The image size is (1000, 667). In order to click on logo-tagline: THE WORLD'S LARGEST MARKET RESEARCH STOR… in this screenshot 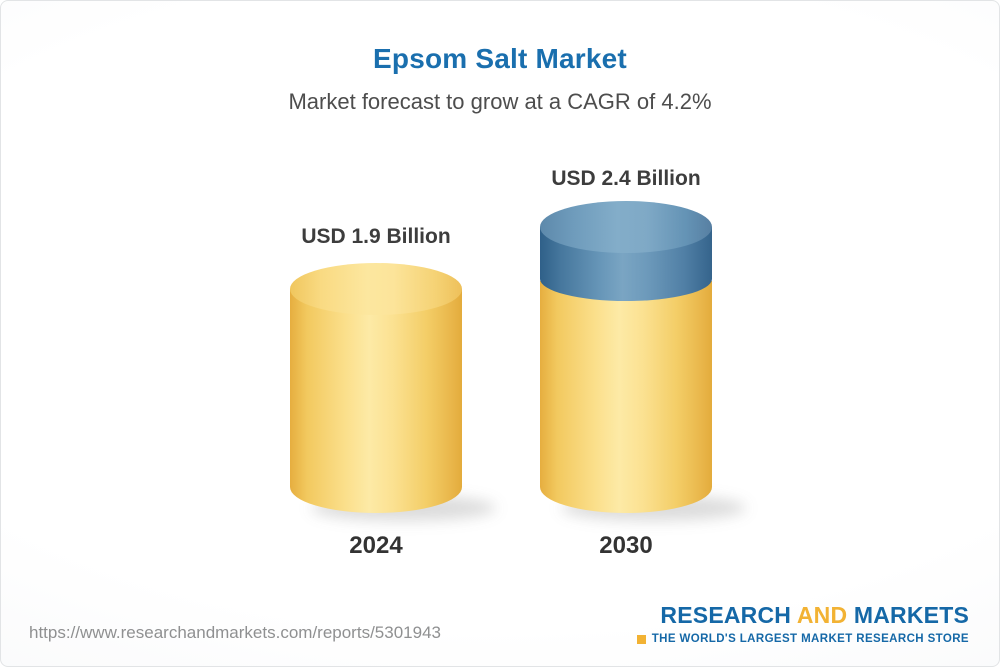, I will do `click(810, 639)`.